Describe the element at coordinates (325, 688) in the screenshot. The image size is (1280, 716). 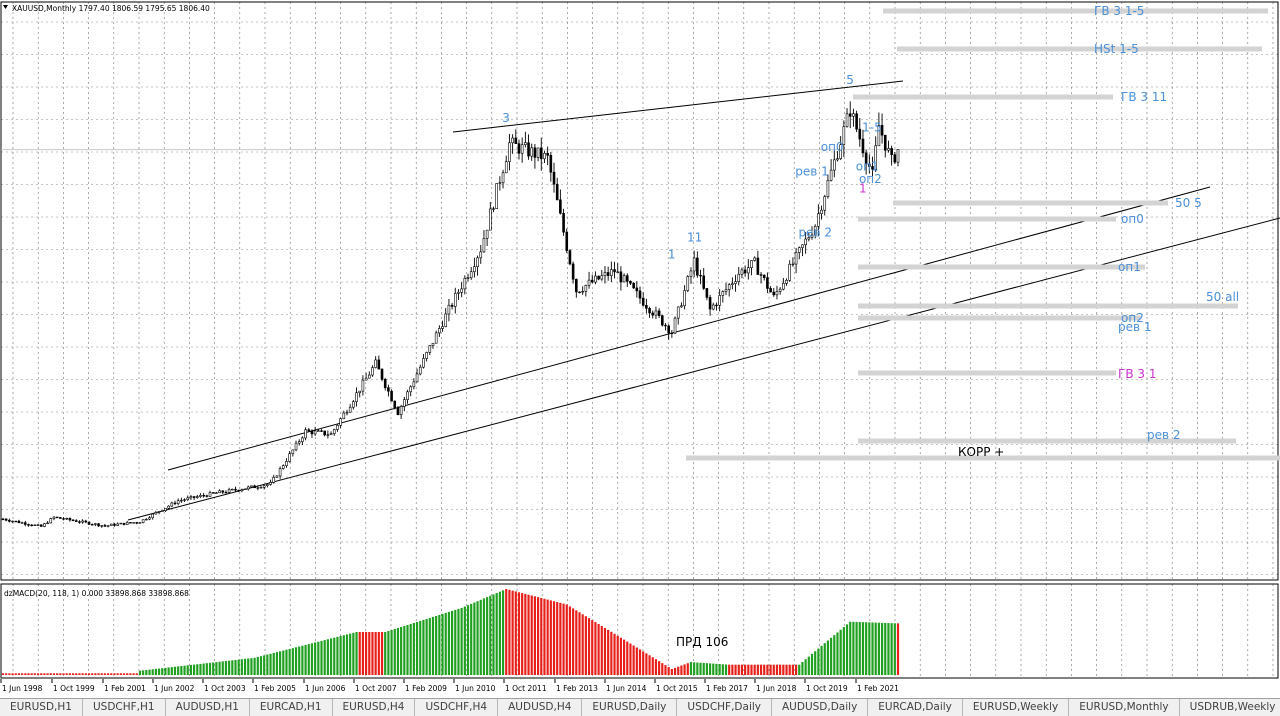
I see `x-tick-label: 1 Jun 2006` at that location.